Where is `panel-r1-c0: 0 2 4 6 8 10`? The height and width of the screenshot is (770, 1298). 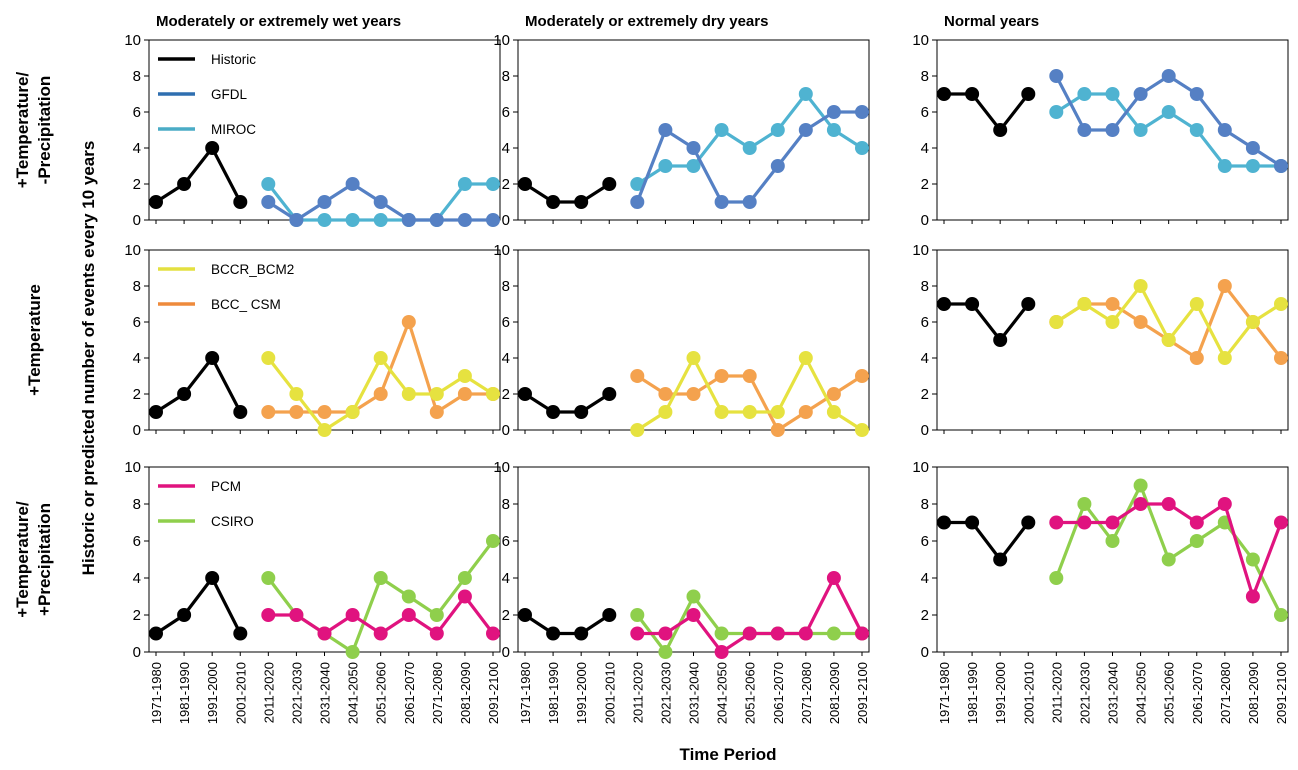 panel-r1-c0: 0 2 4 6 8 10 is located at coordinates (312, 340).